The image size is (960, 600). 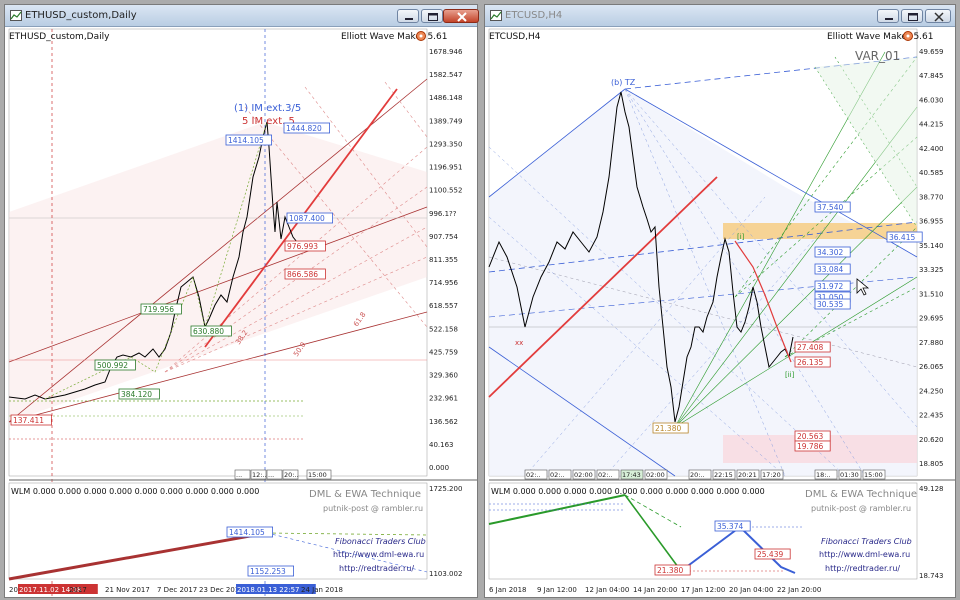 I want to click on time-axis-label: 17 Jan 12:00, so click(x=703, y=590).